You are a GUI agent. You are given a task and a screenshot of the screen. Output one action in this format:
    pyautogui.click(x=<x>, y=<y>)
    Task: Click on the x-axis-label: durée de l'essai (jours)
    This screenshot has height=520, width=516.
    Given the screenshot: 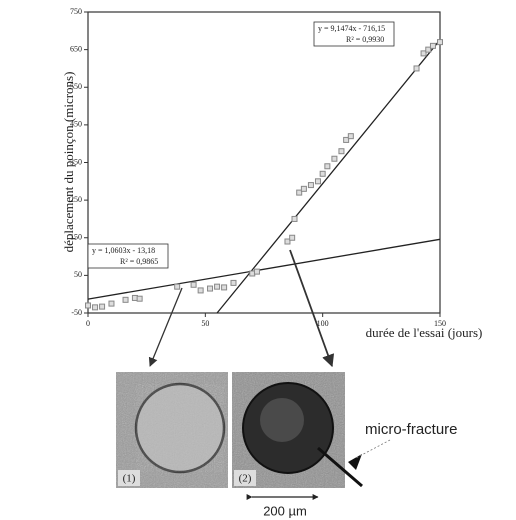 What is the action you would take?
    pyautogui.click(x=424, y=332)
    